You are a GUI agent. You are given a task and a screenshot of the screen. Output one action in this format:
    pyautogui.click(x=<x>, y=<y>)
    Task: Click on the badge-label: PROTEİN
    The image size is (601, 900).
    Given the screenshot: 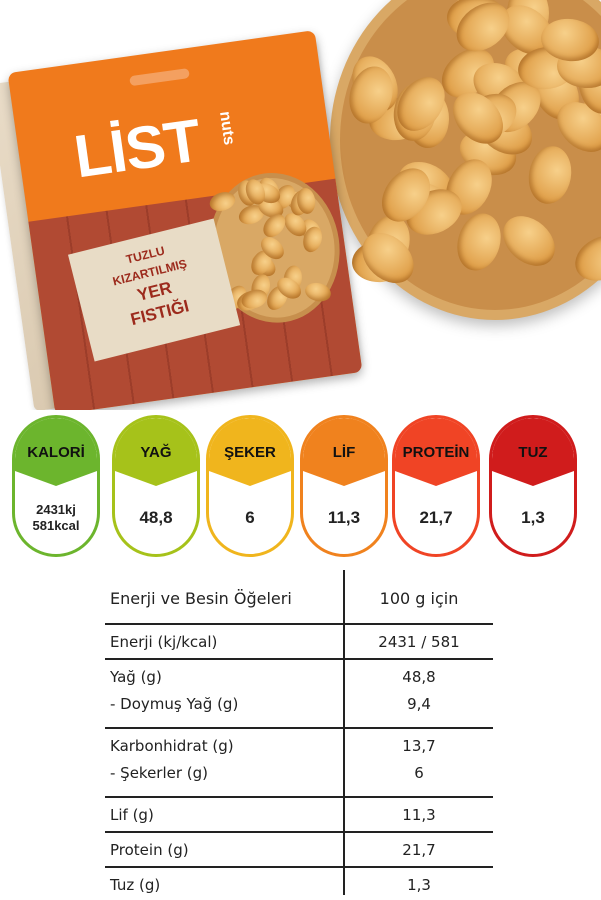 What is the action you would take?
    pyautogui.click(x=436, y=452)
    